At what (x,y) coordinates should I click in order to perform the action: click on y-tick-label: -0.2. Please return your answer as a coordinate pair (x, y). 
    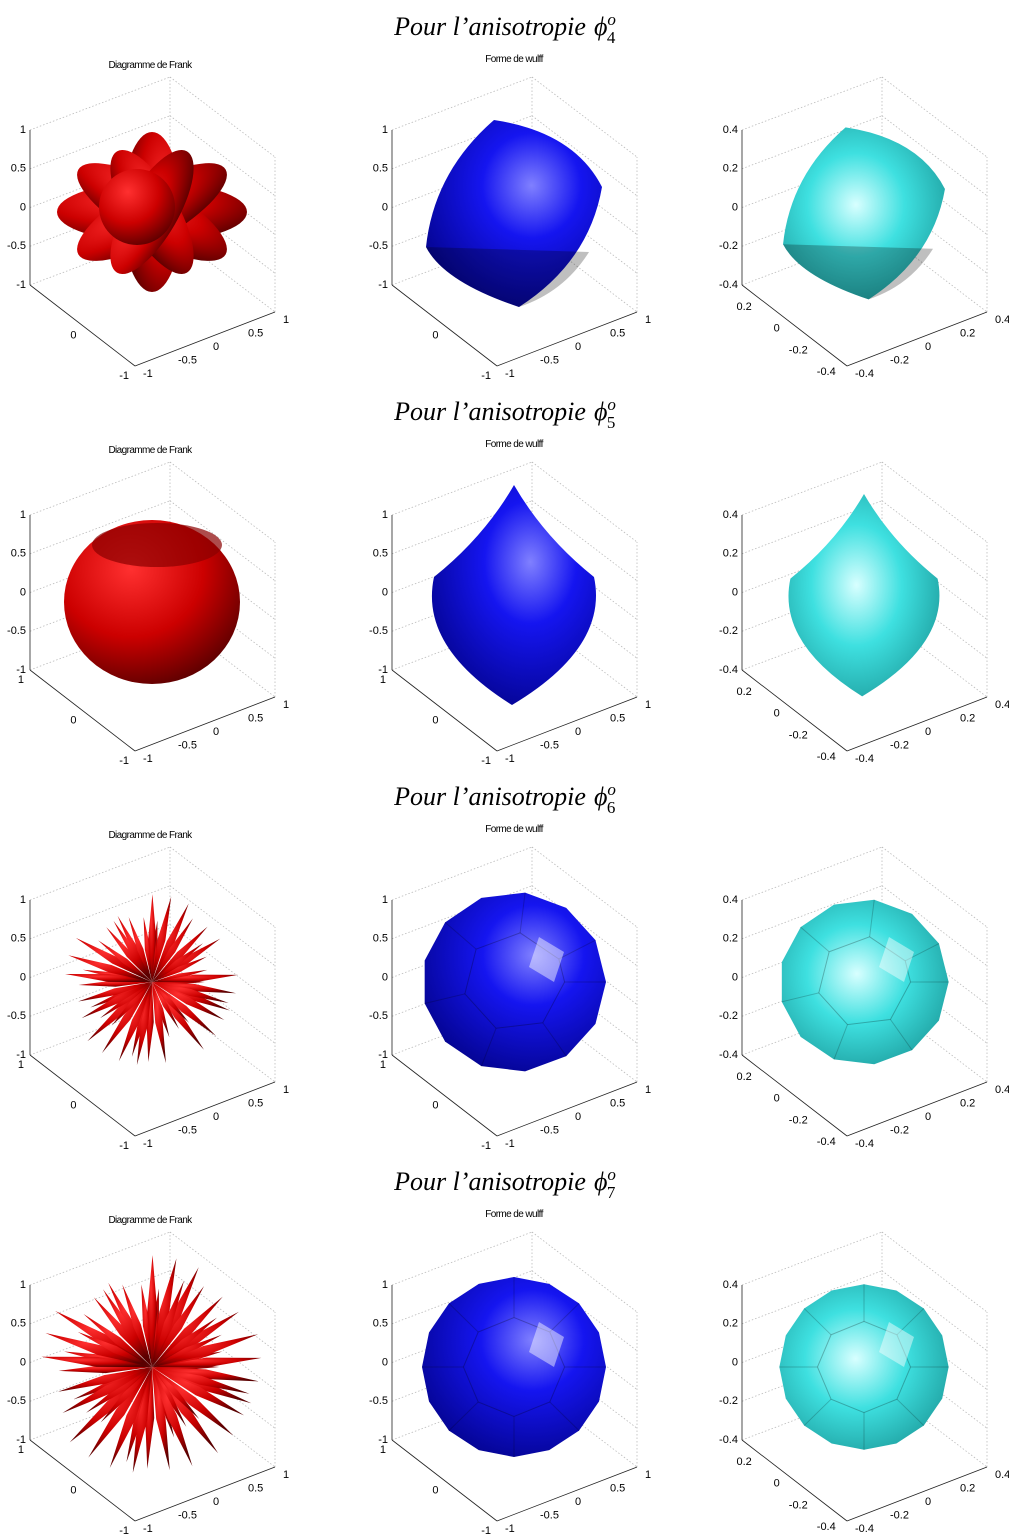
    Looking at the image, I should click on (899, 745).